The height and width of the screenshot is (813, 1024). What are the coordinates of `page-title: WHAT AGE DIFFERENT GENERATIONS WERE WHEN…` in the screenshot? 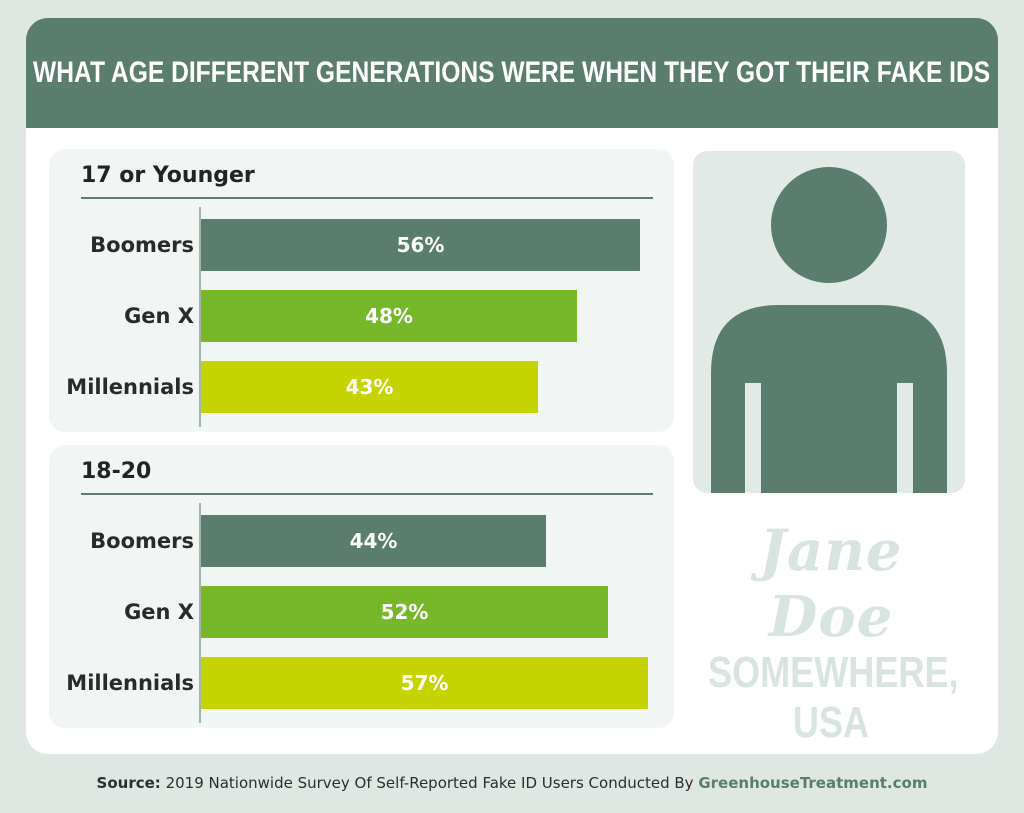 It's located at (512, 72).